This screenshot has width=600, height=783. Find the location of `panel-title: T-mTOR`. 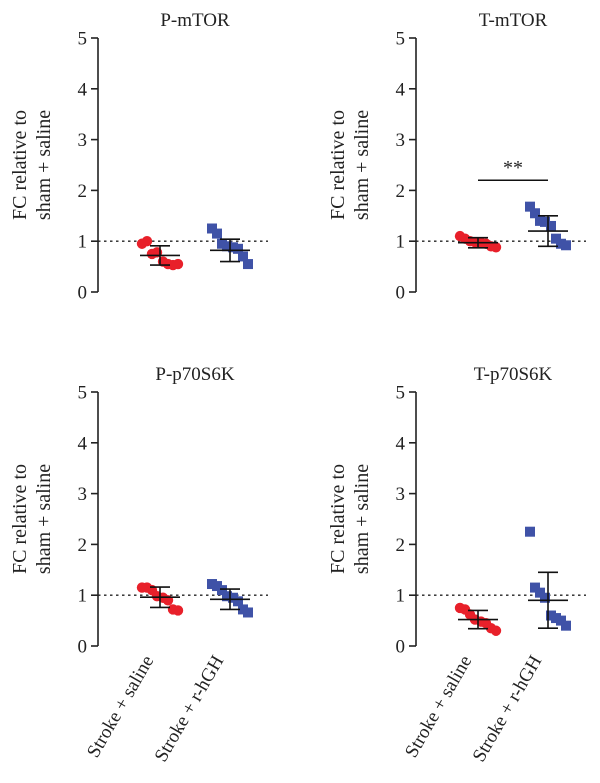

panel-title: T-mTOR is located at coordinates (513, 20).